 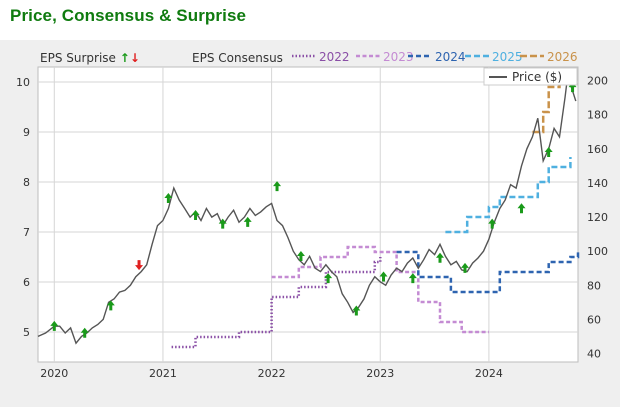 I want to click on y-right-tick-label: 80, so click(x=594, y=285).